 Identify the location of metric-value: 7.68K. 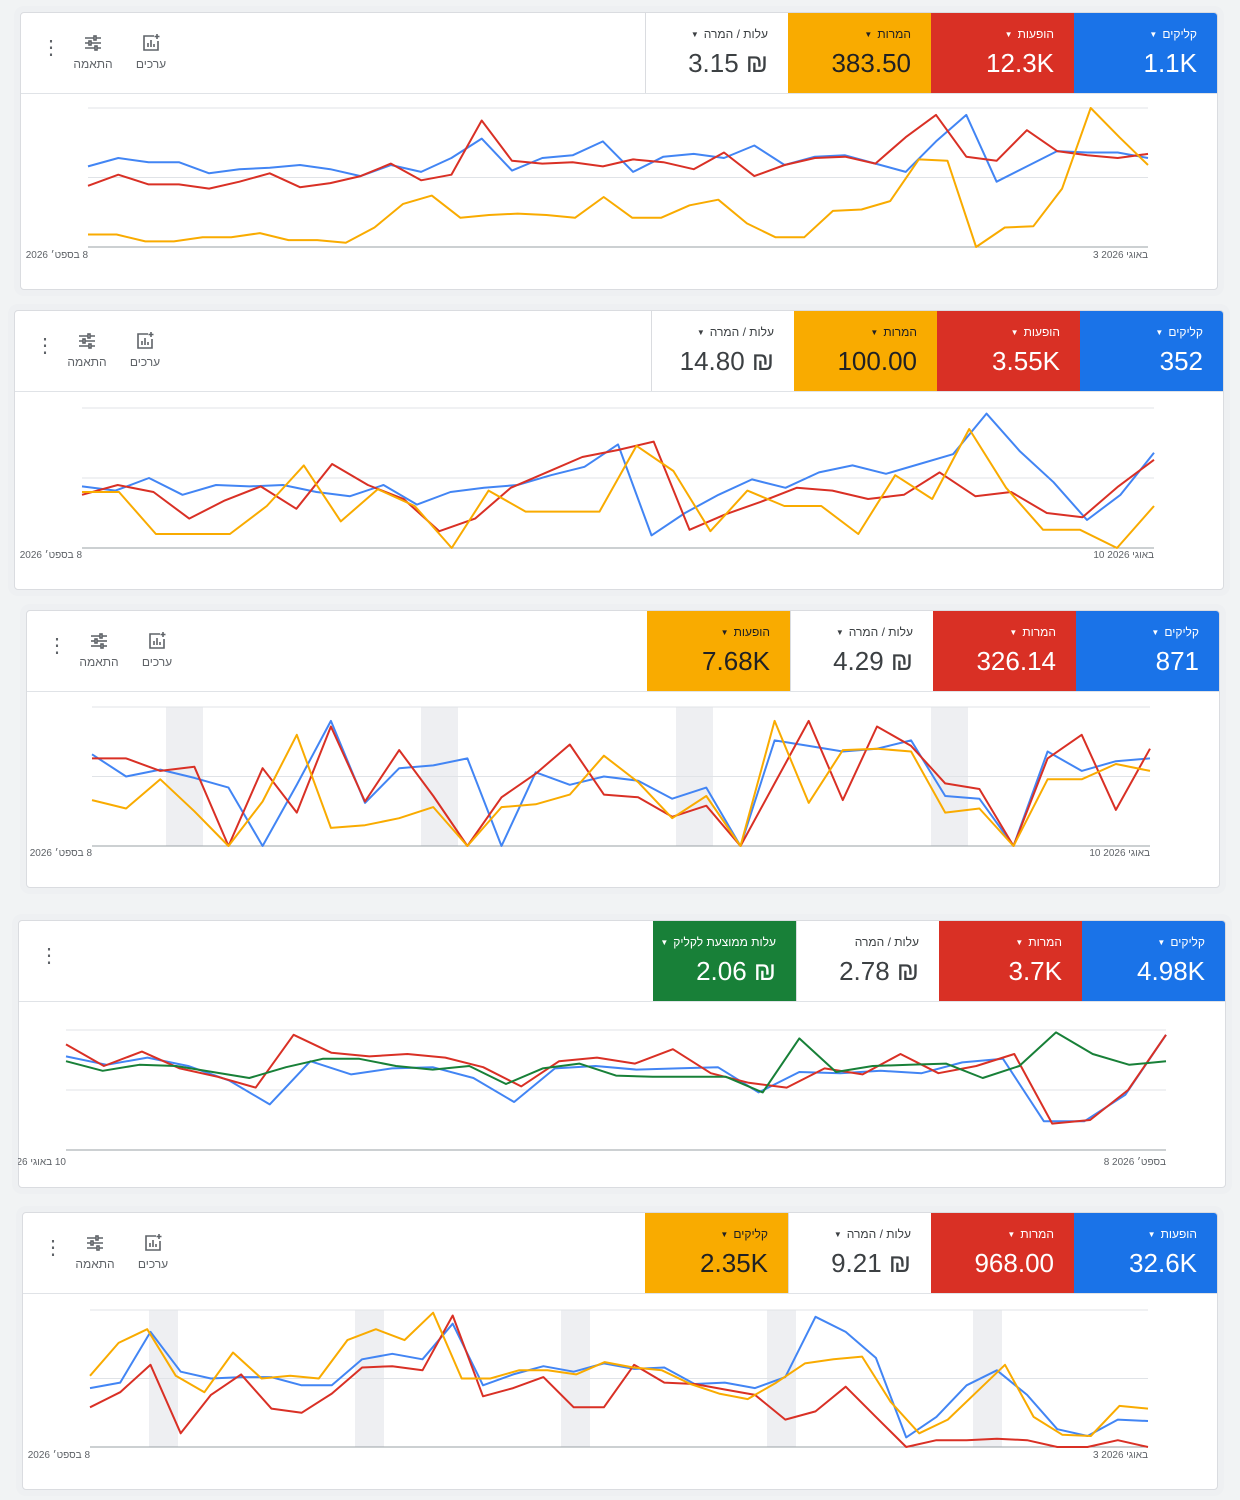
(736, 661).